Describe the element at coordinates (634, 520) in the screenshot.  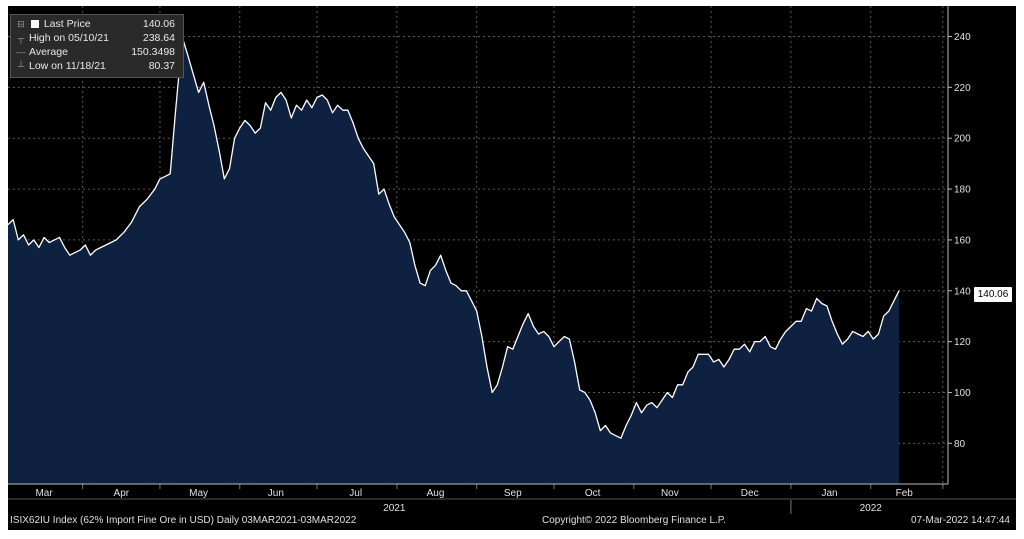
I see `footer-copyright: Copyright© 2022 Bloomberg Finance L.P.` at that location.